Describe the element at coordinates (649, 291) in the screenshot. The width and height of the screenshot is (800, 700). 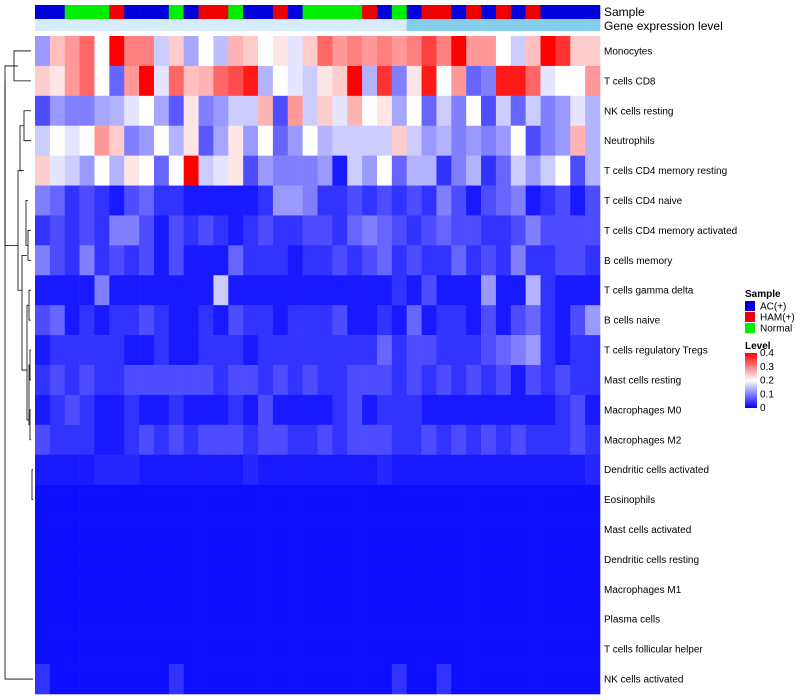
I see `row-label: T cells gamma delta` at that location.